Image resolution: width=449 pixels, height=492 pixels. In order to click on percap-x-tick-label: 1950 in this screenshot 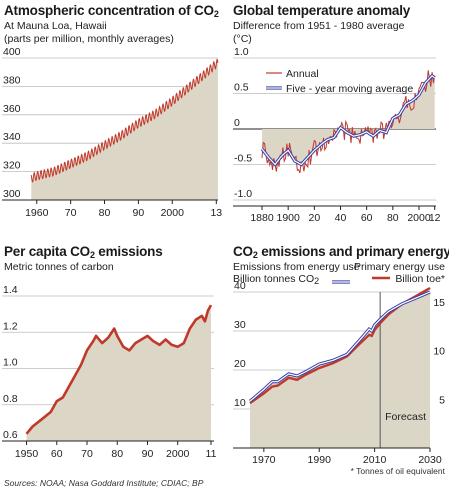, I will do `click(27, 454)`.